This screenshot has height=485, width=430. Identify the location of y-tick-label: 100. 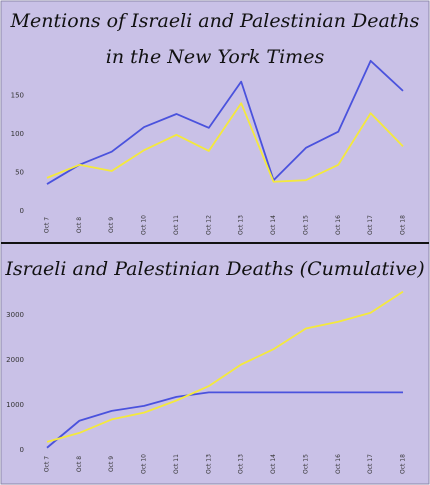
(17, 134).